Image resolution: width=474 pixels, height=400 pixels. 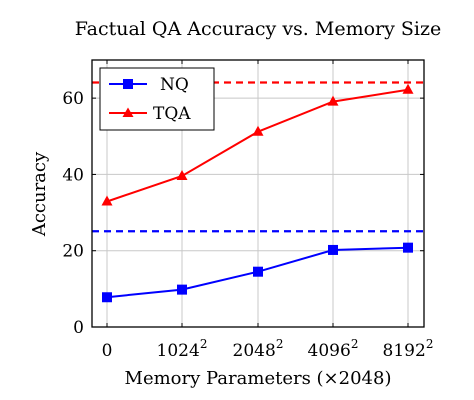 What do you see at coordinates (128, 84) in the screenshot?
I see `legend-marker-nq` at bounding box center [128, 84].